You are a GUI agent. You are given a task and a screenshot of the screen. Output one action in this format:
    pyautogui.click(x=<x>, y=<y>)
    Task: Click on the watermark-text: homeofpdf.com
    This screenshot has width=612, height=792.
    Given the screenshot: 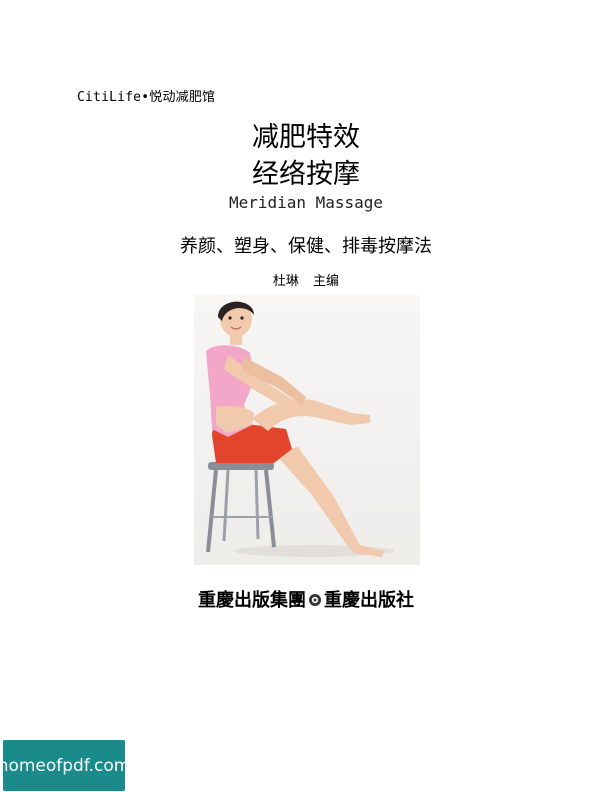 What is the action you would take?
    pyautogui.click(x=65, y=765)
    